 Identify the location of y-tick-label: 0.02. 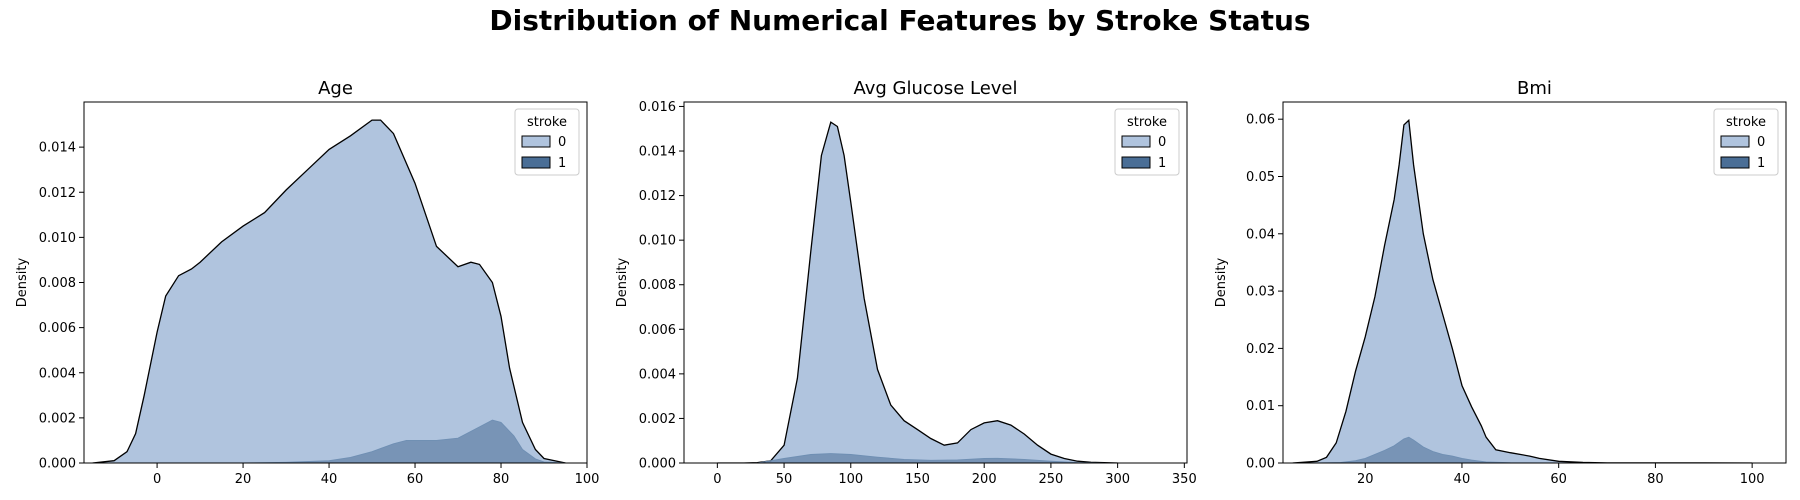
(1260, 349).